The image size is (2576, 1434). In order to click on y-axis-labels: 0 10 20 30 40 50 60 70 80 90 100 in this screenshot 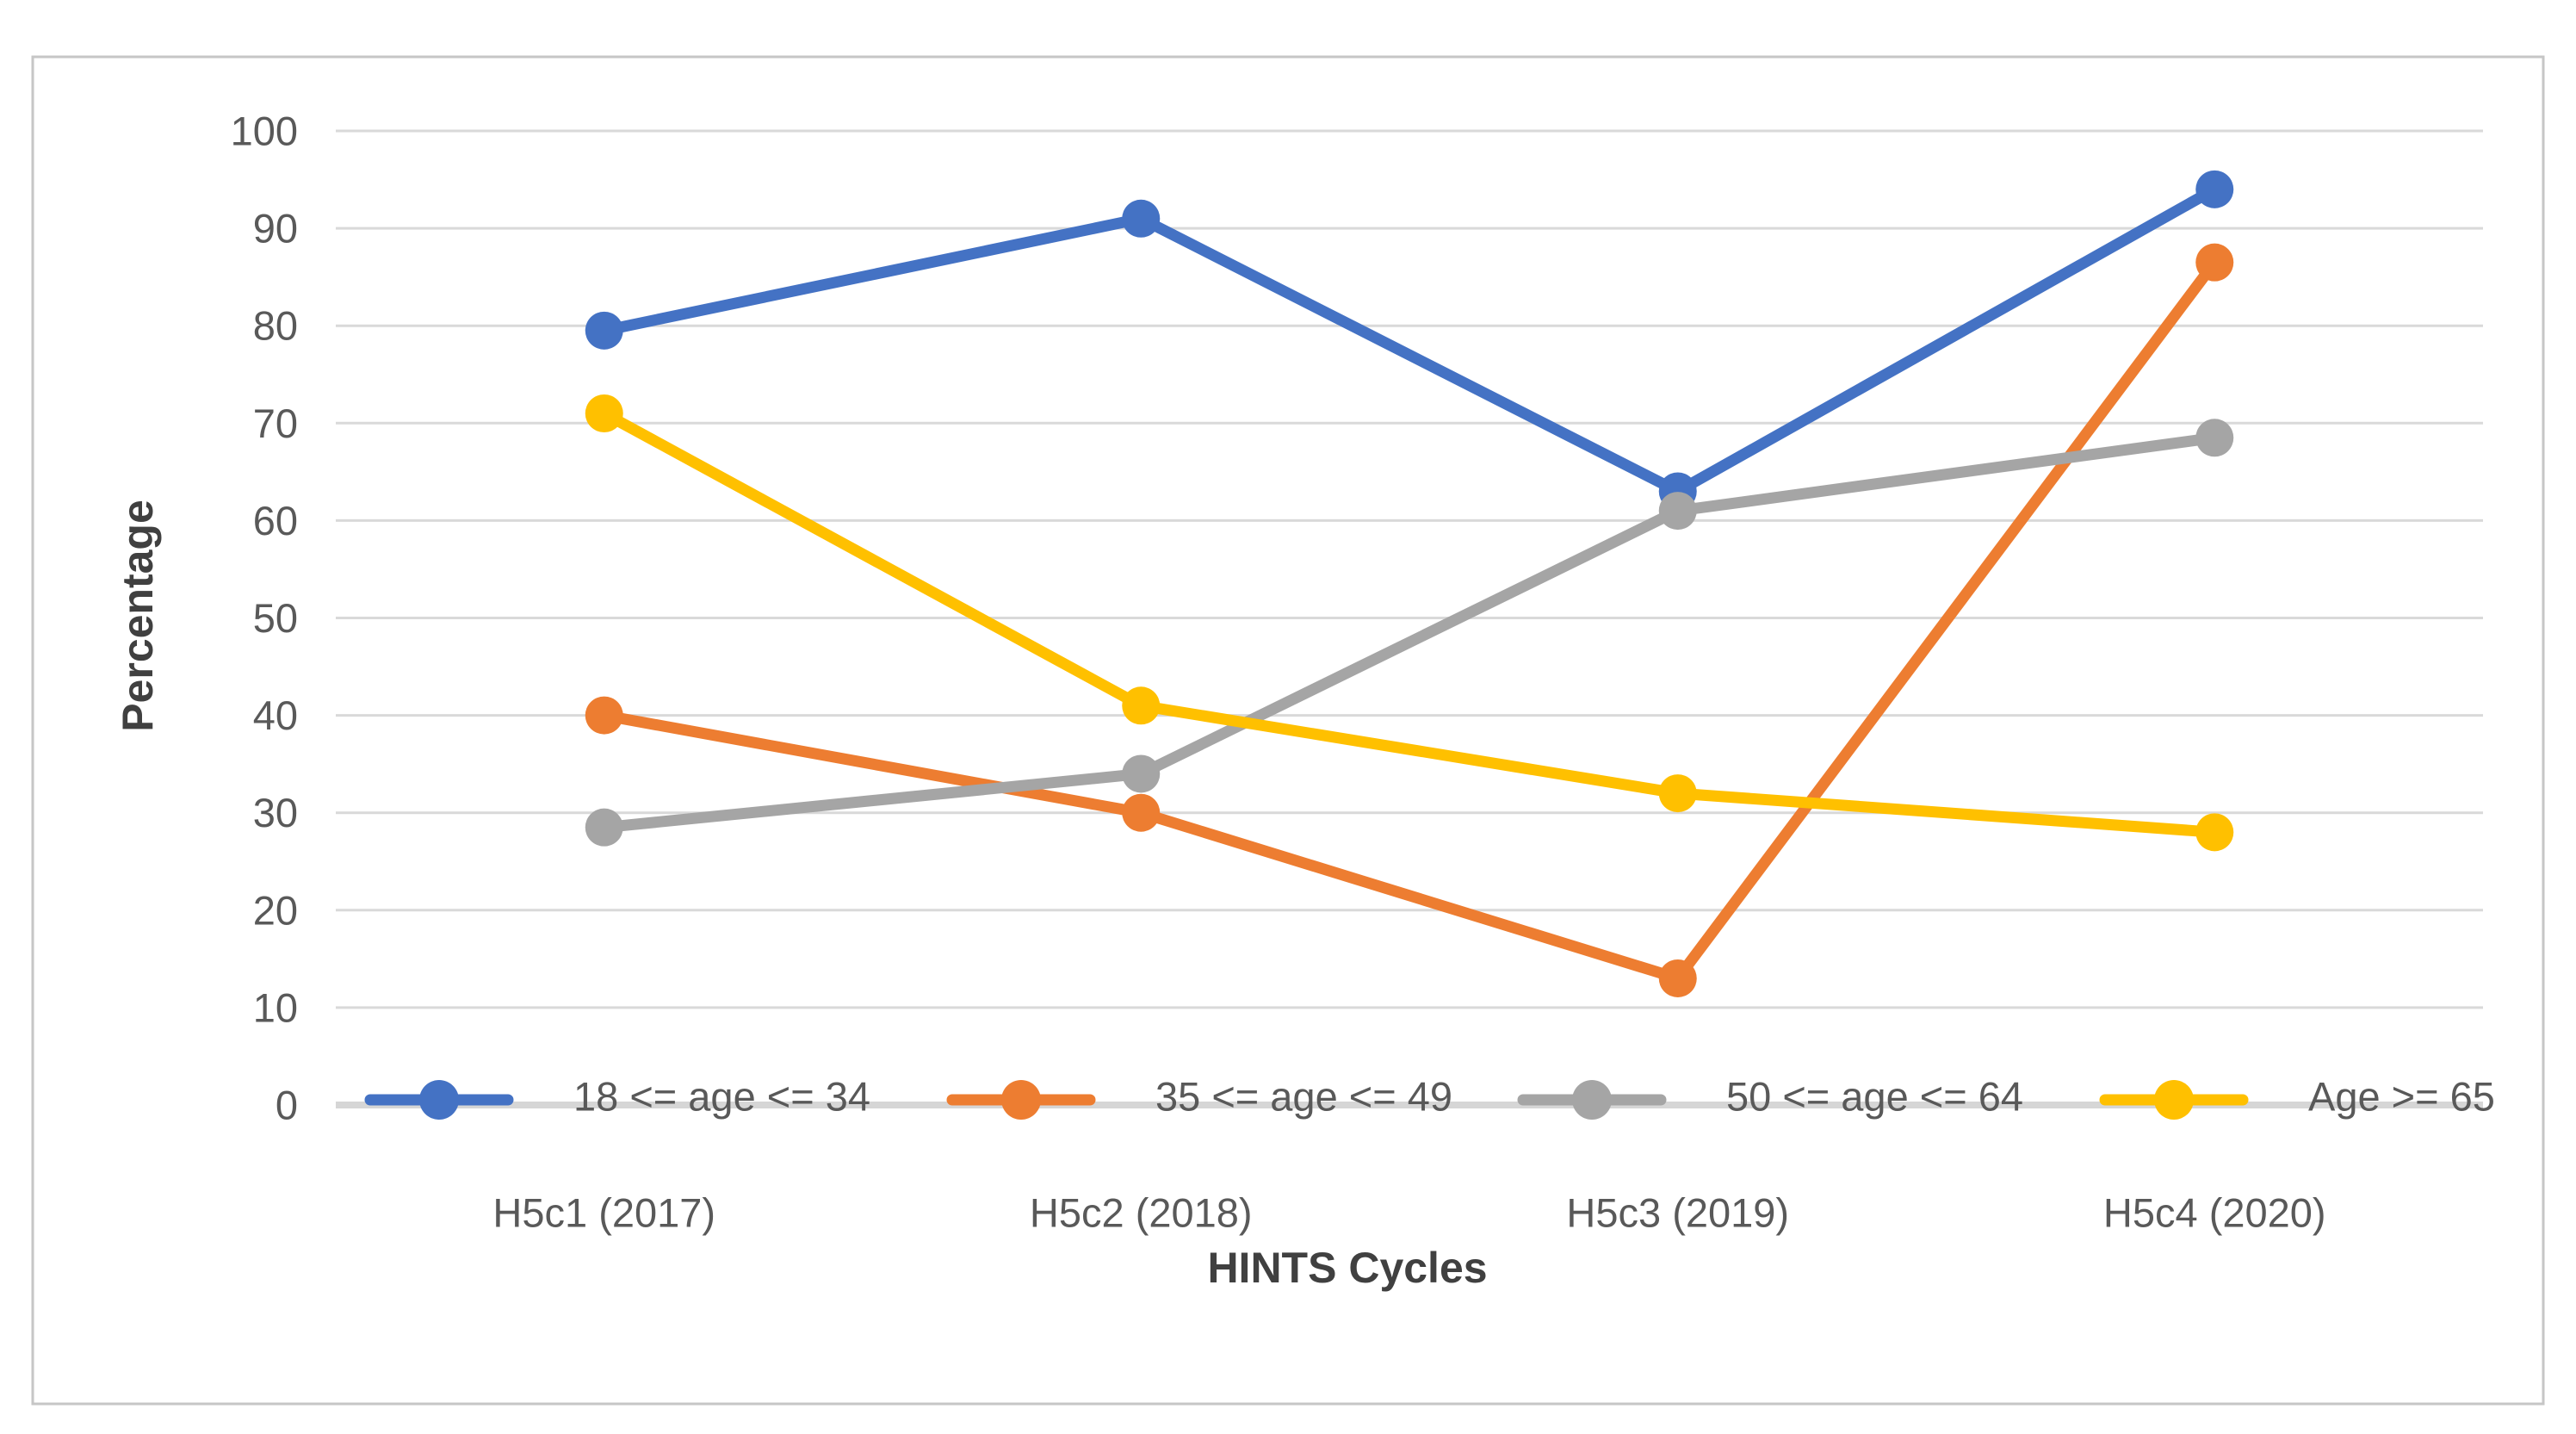, I will do `click(264, 618)`.